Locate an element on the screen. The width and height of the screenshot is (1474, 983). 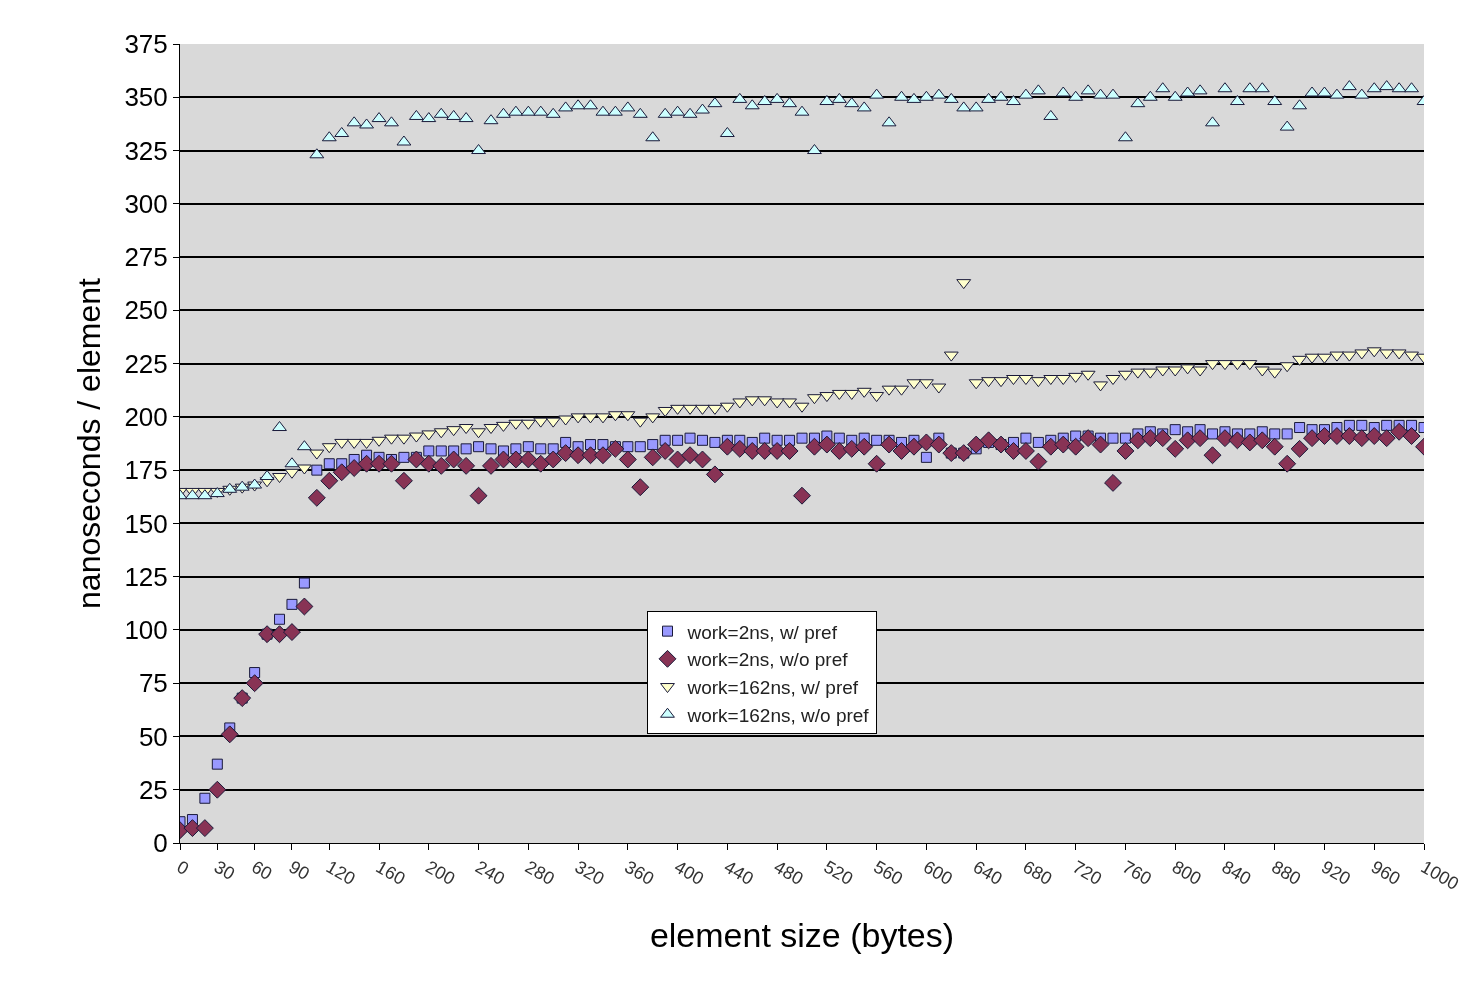
x-tick-label: 90 is located at coordinates (299, 870).